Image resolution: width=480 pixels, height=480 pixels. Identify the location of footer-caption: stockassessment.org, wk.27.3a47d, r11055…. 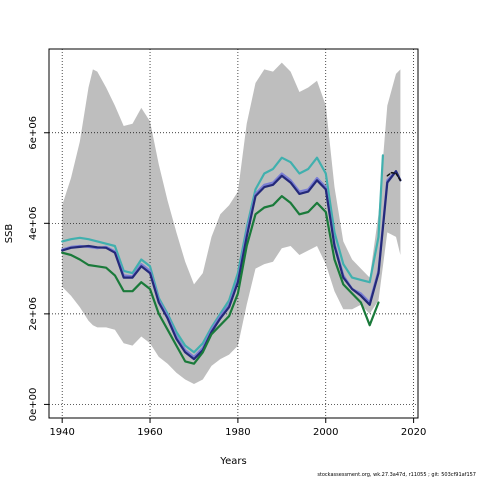
(396, 475).